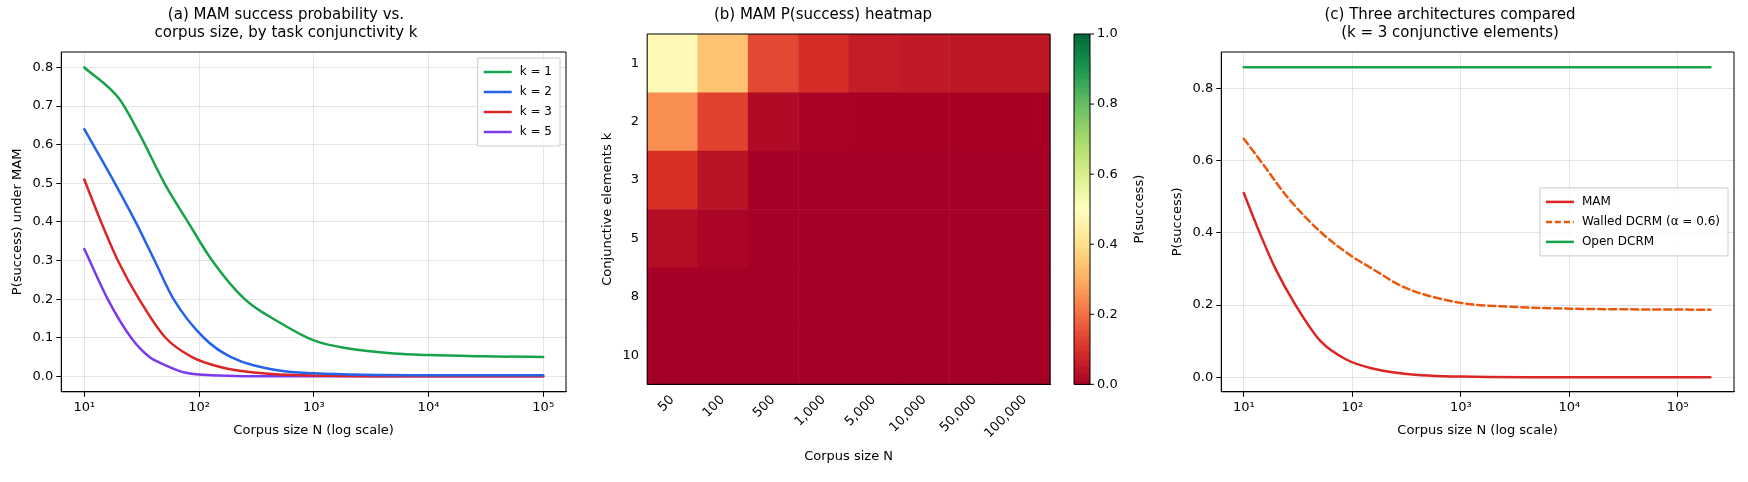 This screenshot has height=482, width=1748. Describe the element at coordinates (1107, 243) in the screenshot. I see `color-bar-label: 0.4` at that location.